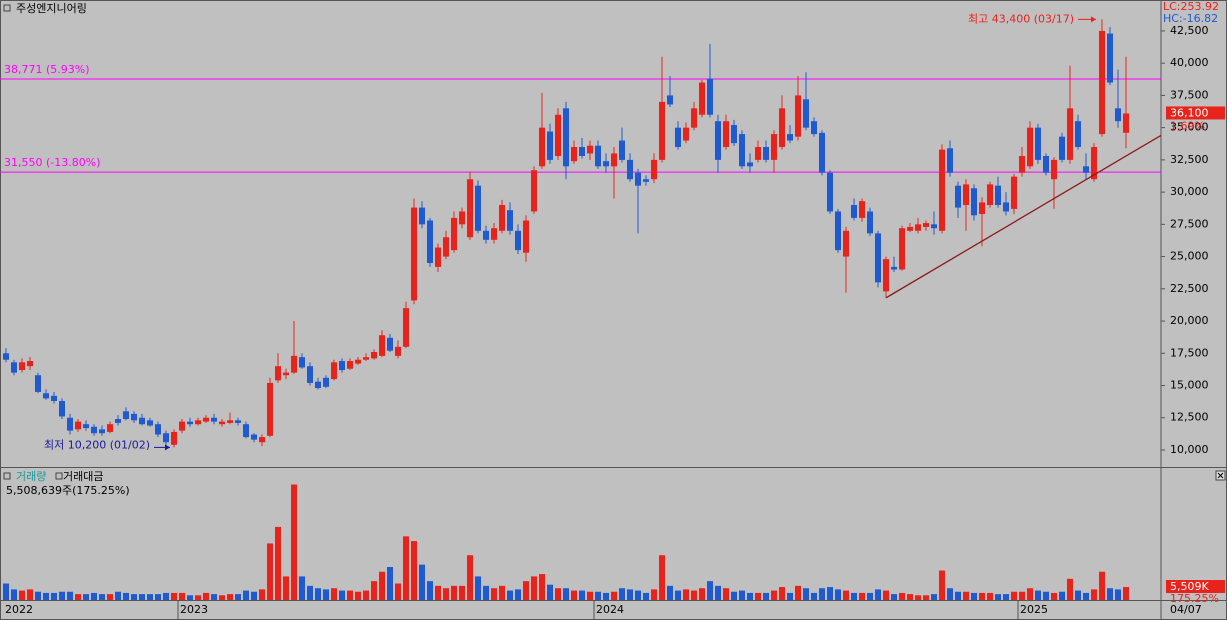 Image resolution: width=1227 pixels, height=620 pixels. I want to click on change-label: 1.69%, so click(1187, 125).